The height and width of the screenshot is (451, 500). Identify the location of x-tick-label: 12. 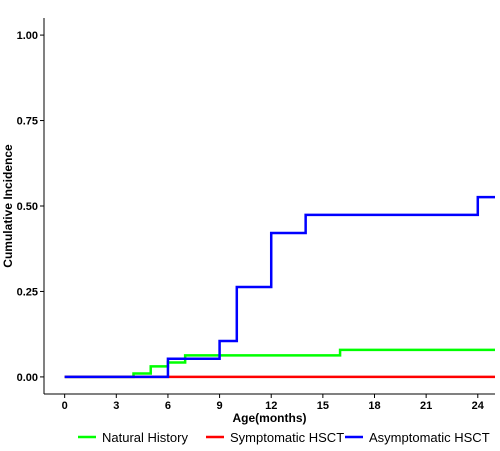
(271, 406).